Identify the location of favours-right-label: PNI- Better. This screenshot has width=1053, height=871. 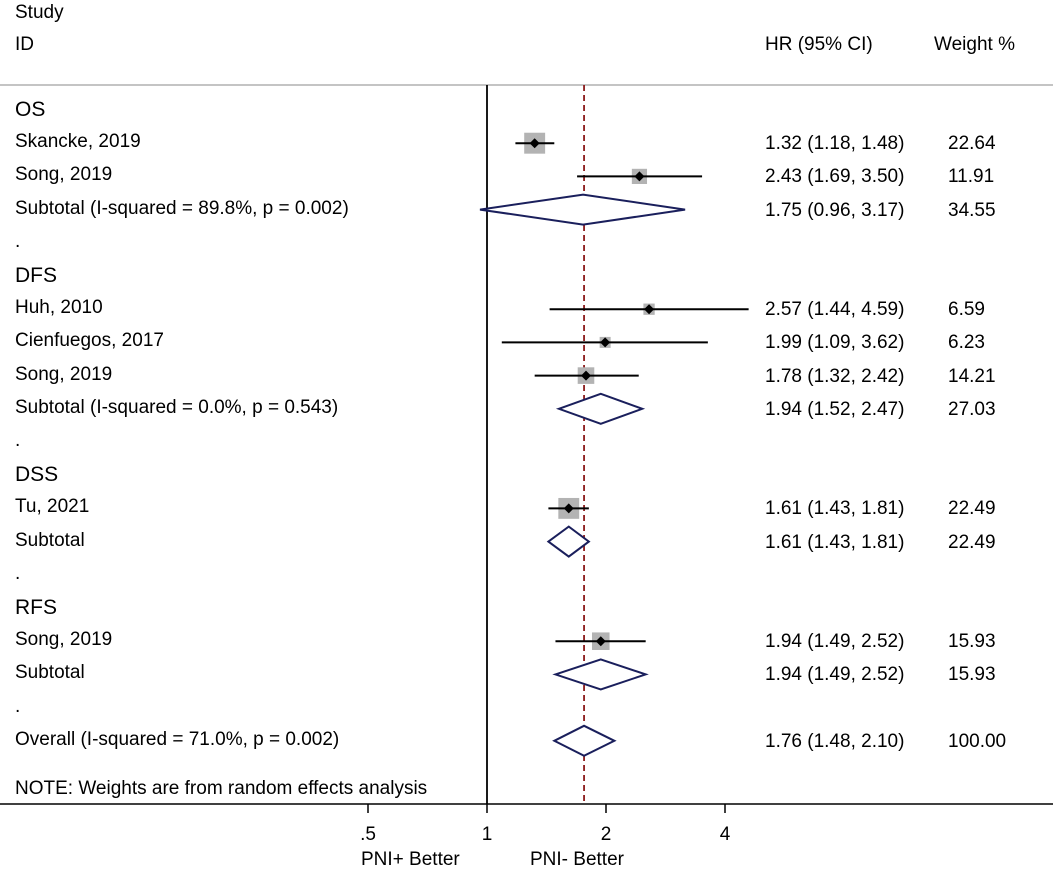
(577, 859).